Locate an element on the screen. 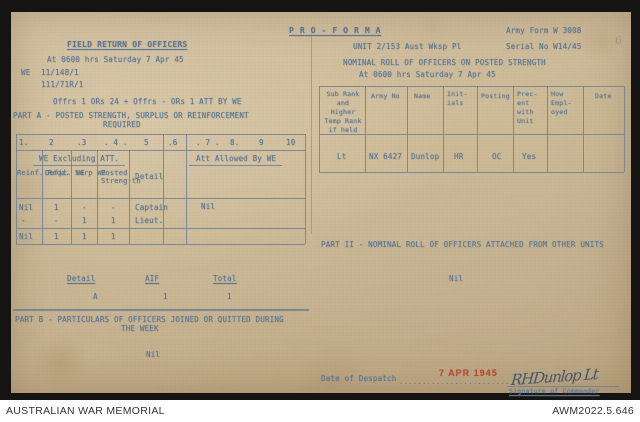  subheader-reinf-1: Reinf. Reqd. is located at coordinates (43, 173).